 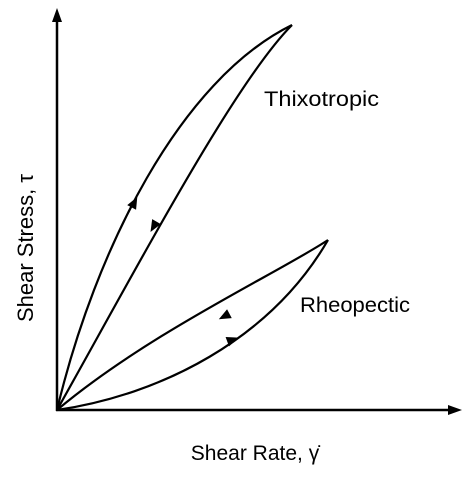 I want to click on arrow-right, so click(x=232, y=342).